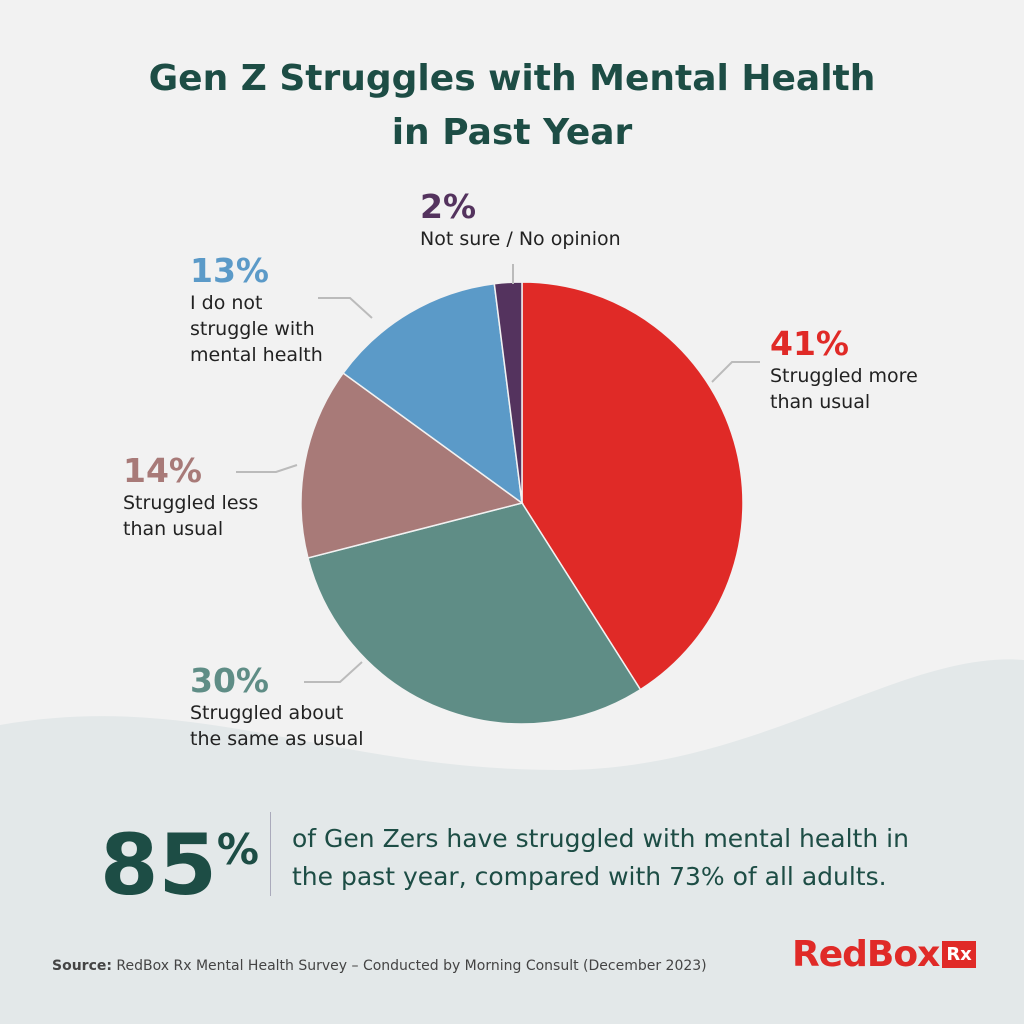 This screenshot has height=1024, width=1024. Describe the element at coordinates (270, 854) in the screenshot. I see `divider` at that location.